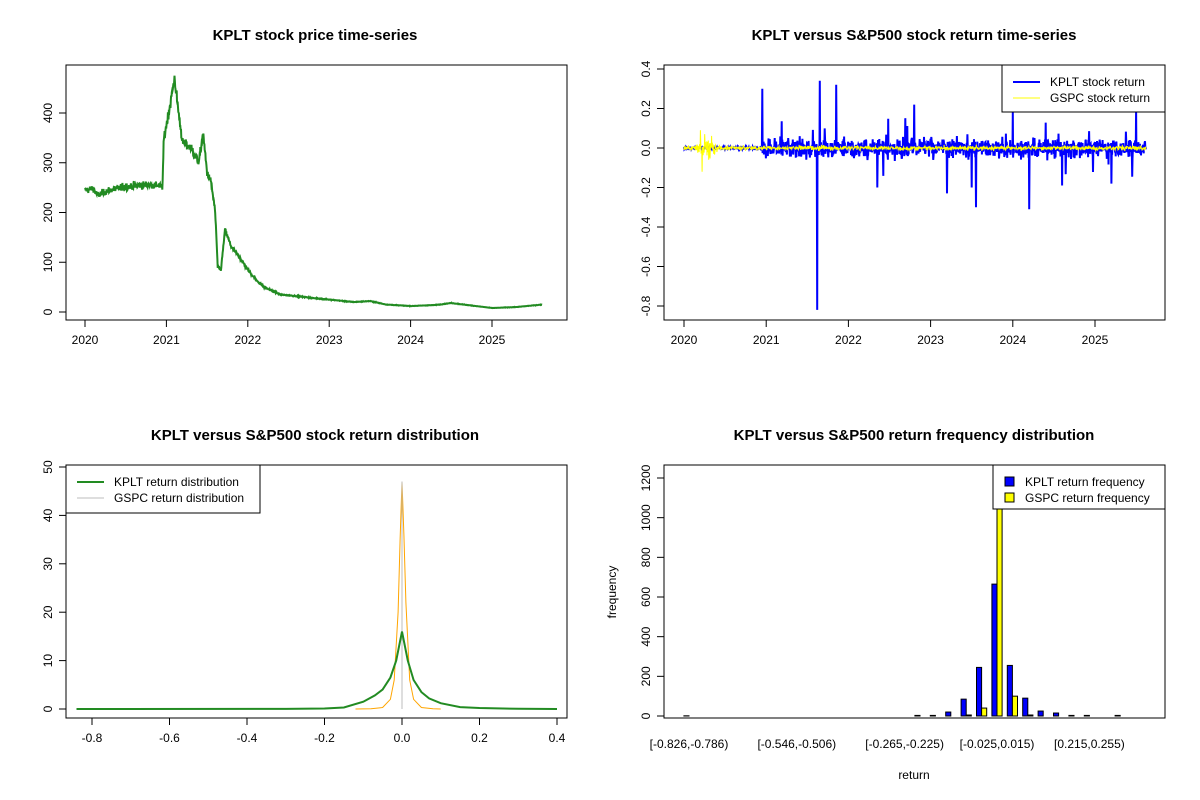 The width and height of the screenshot is (1200, 800). What do you see at coordinates (166, 340) in the screenshot?
I see `panel1-x-tick-label: 2021` at bounding box center [166, 340].